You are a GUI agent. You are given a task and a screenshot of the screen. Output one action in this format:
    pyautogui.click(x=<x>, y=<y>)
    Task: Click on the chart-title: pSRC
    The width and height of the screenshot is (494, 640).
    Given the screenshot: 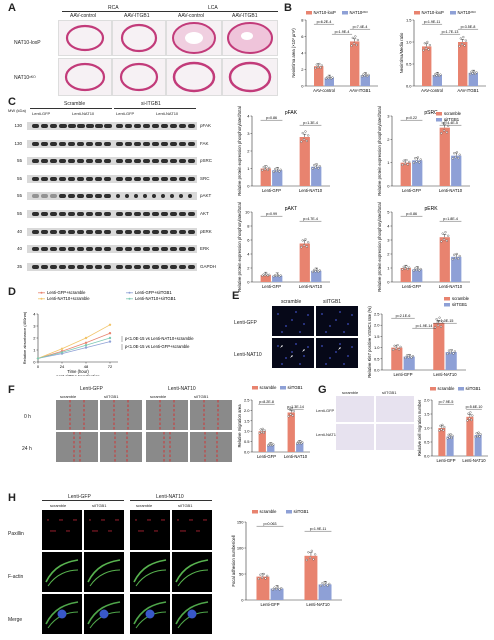 What is the action you would take?
    pyautogui.click(x=431, y=113)
    